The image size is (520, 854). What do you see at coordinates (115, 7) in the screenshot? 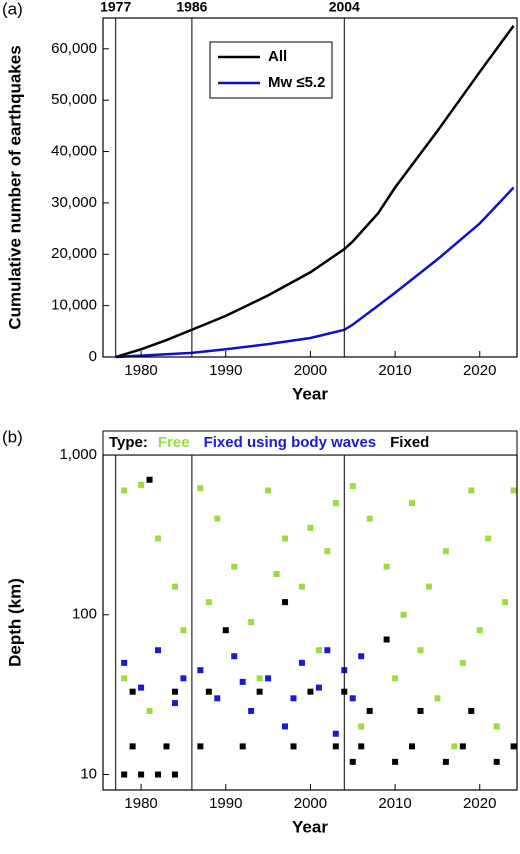
I see `reference-label: 1977` at bounding box center [115, 7].